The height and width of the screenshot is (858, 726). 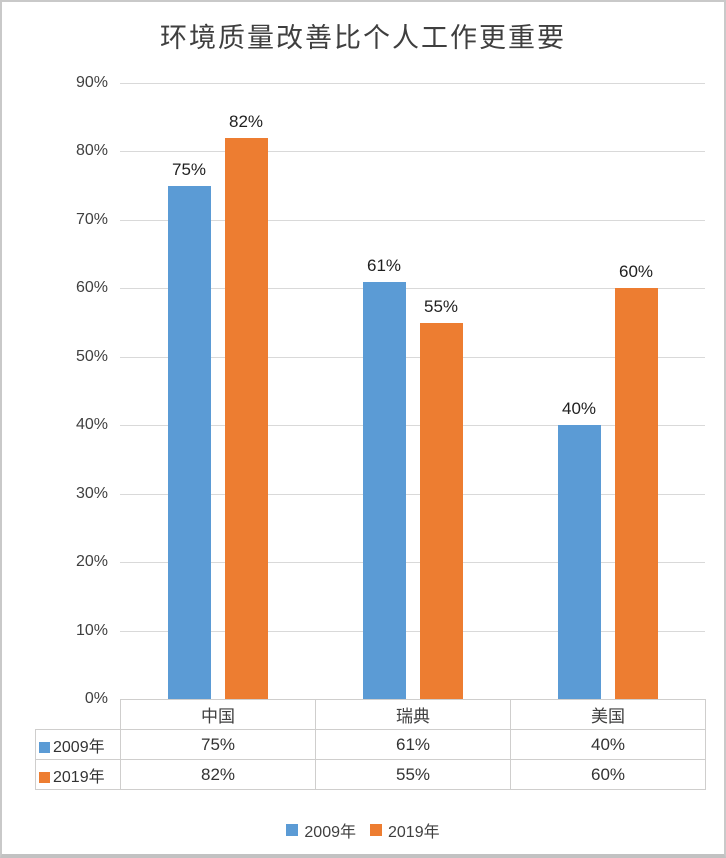 I want to click on legend-label: 2009年, so click(x=330, y=832).